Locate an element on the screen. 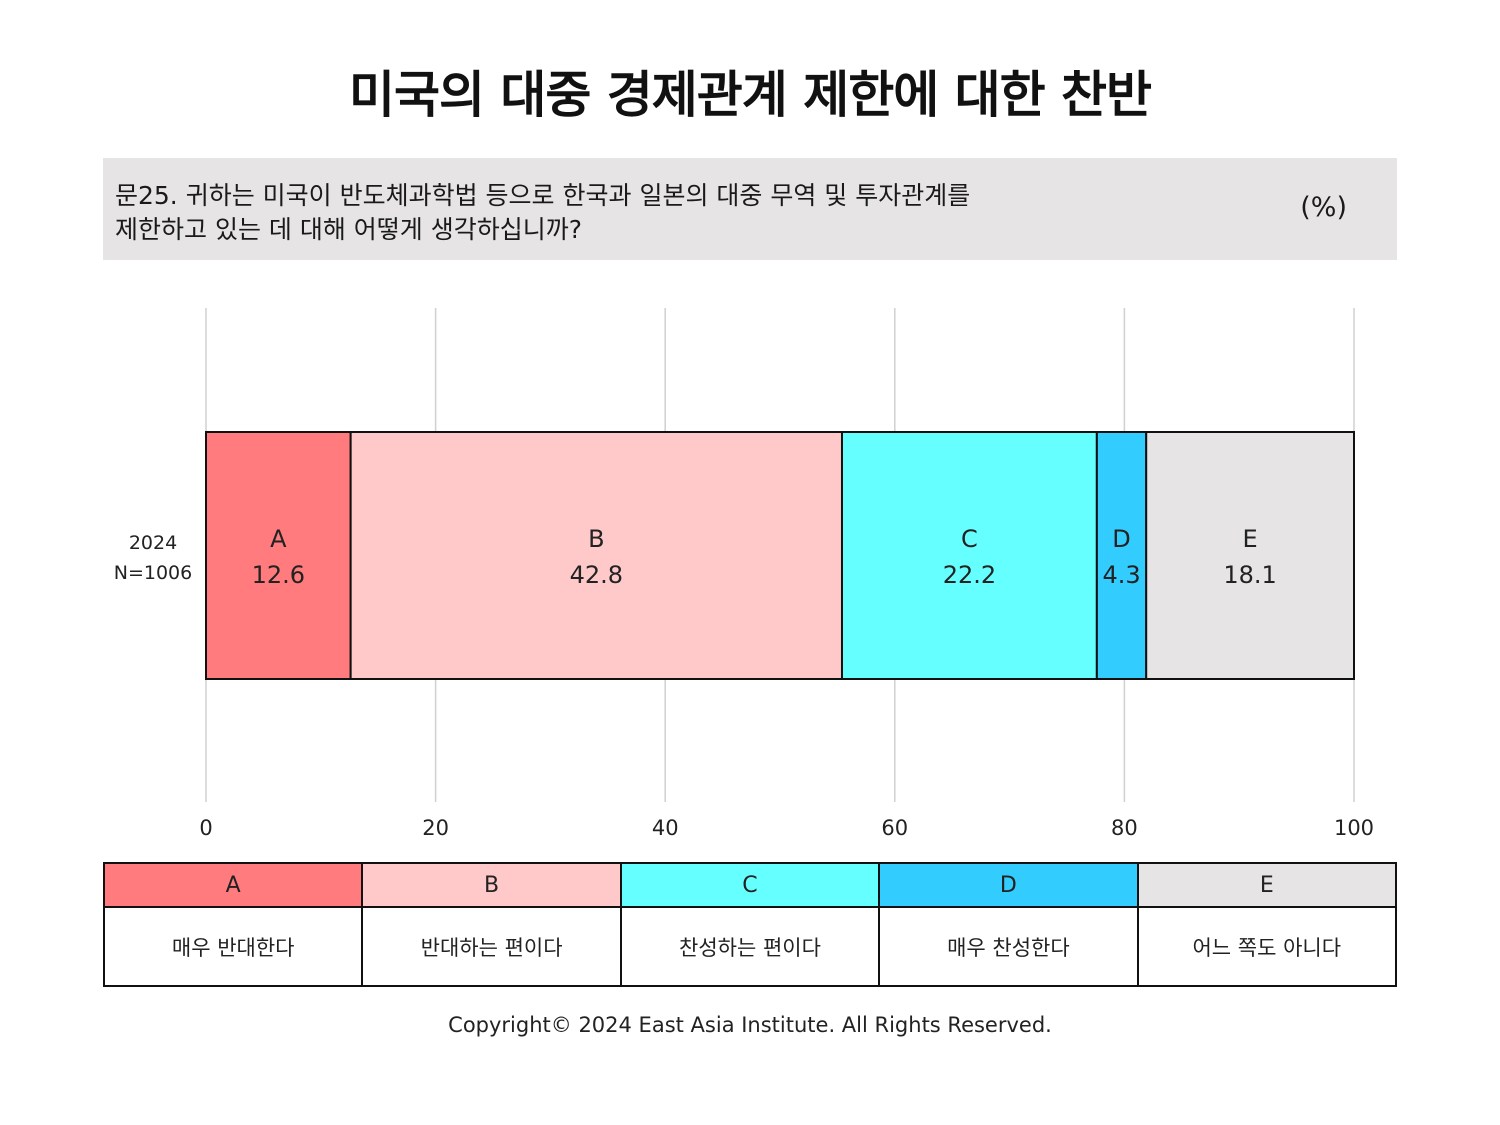 Image resolution: width=1500 pixels, height=1125 pixels. data-label-d: 4.3 is located at coordinates (1121, 575).